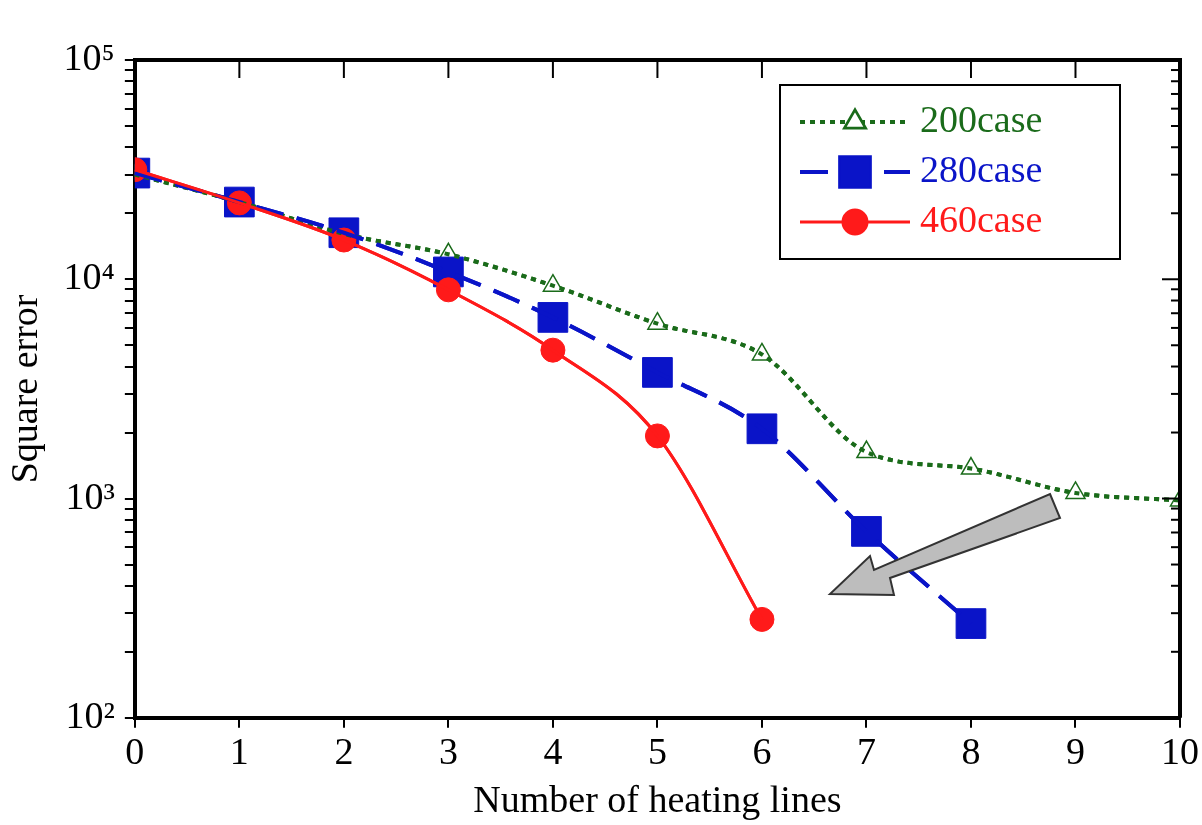  Describe the element at coordinates (657, 750) in the screenshot. I see `x-tick-label: 5` at that location.